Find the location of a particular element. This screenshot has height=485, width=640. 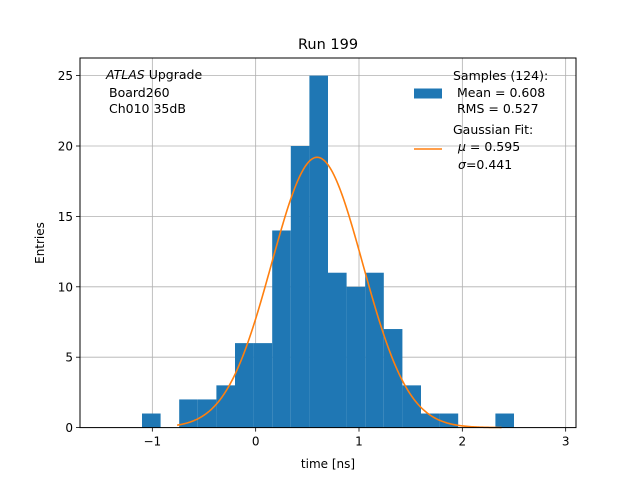

legend-samples-header: Samples (124): is located at coordinates (500, 75).